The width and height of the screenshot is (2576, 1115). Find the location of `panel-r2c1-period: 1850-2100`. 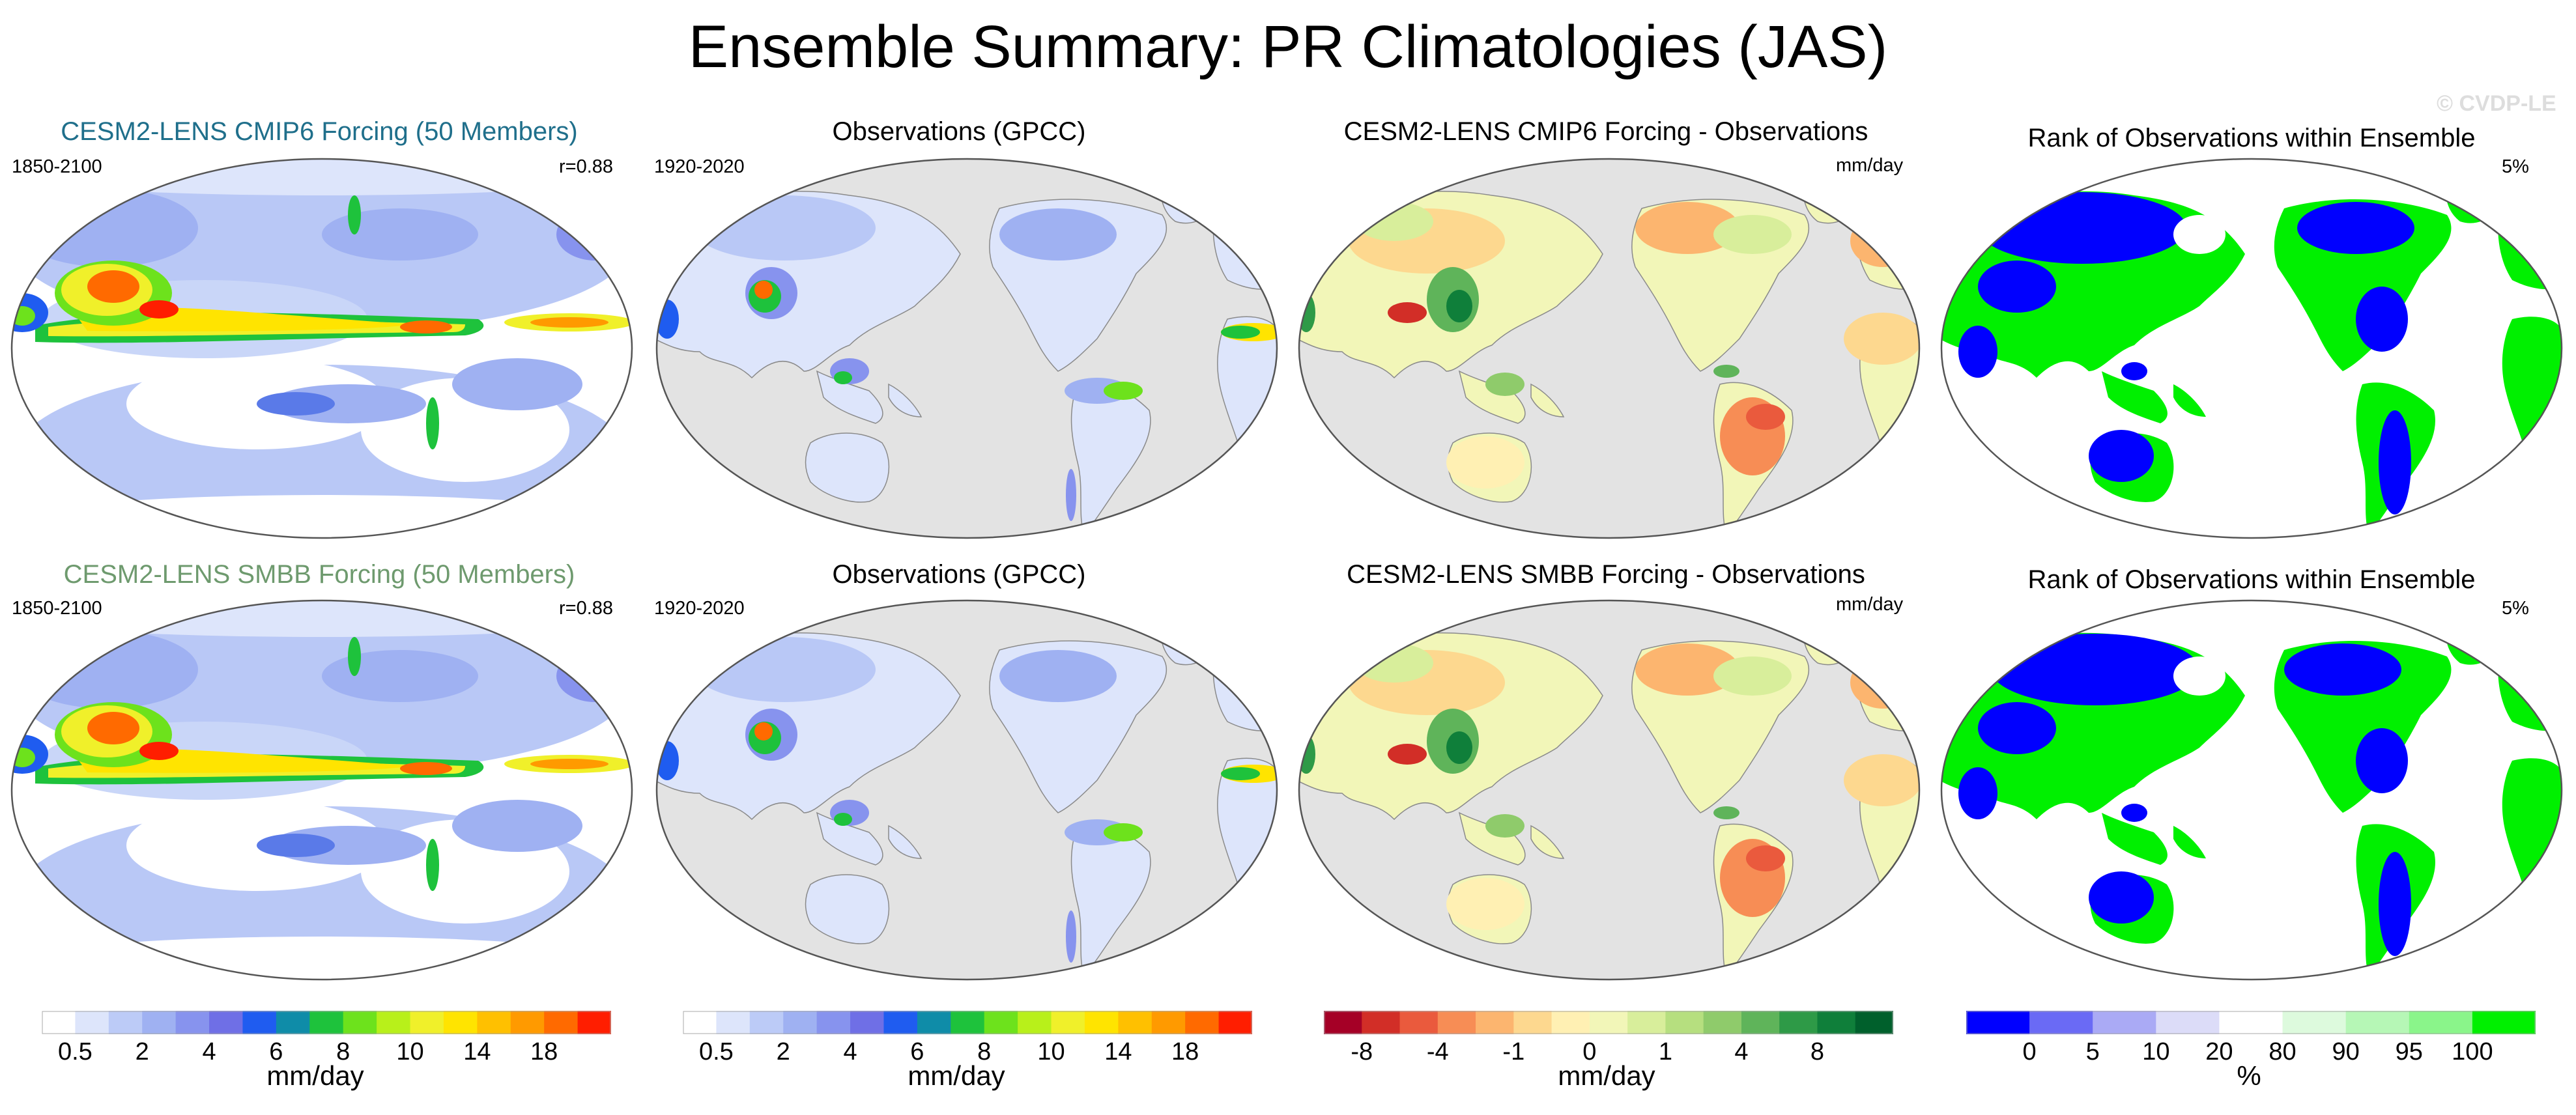

panel-r2c1-period: 1850-2100 is located at coordinates (57, 608).